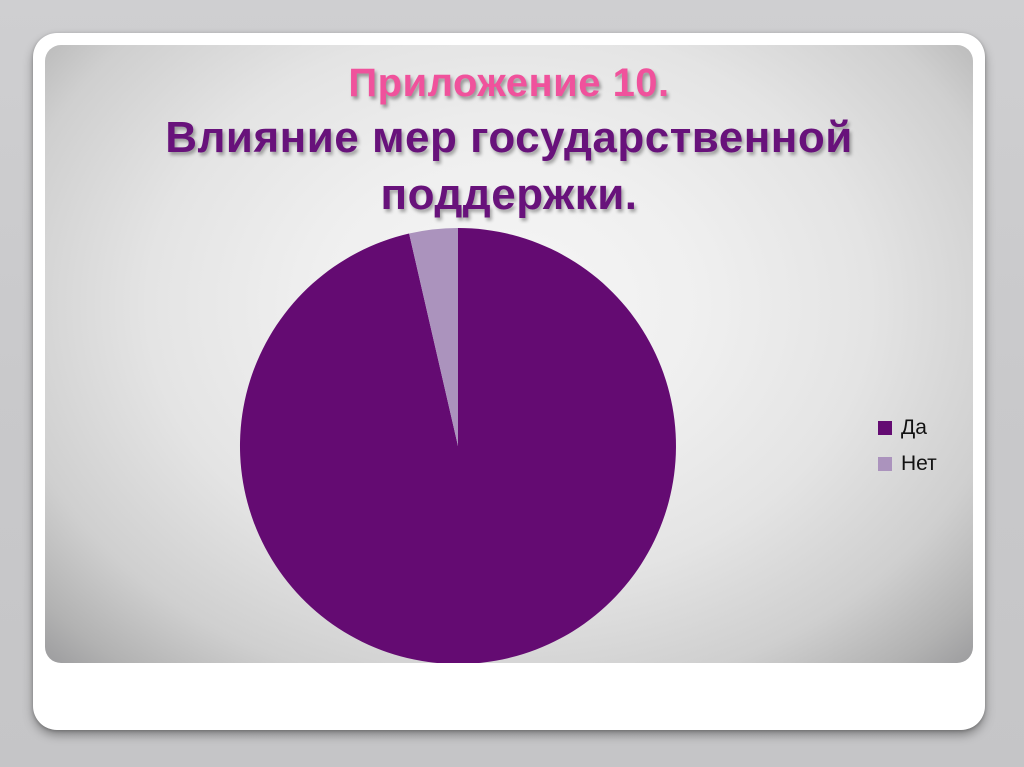 This screenshot has width=1024, height=767. I want to click on title-line-2: Влияние мер государственной, so click(509, 137).